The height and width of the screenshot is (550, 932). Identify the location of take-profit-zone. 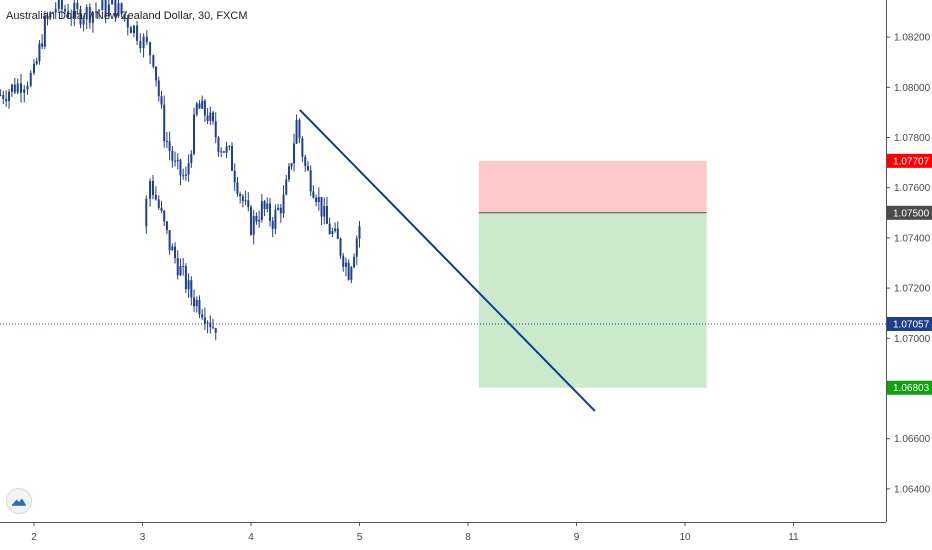
(592, 300).